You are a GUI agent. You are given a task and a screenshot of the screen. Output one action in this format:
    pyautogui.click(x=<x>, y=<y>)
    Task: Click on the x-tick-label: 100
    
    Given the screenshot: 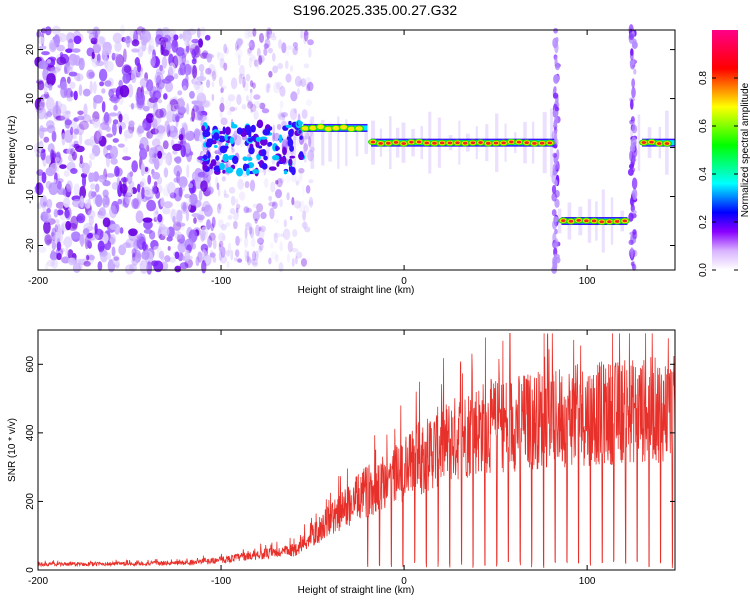 What is the action you would take?
    pyautogui.click(x=587, y=281)
    